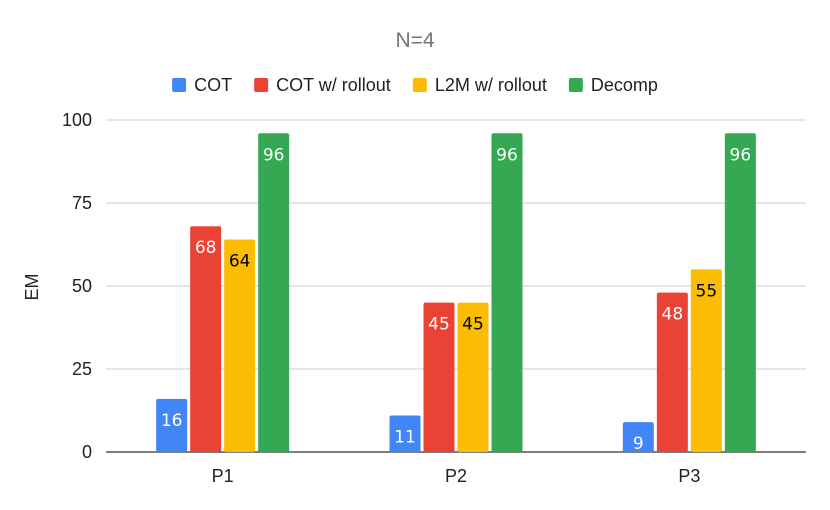 This screenshot has height=510, width=830. What do you see at coordinates (624, 85) in the screenshot?
I see `legend-label: Decomp` at bounding box center [624, 85].